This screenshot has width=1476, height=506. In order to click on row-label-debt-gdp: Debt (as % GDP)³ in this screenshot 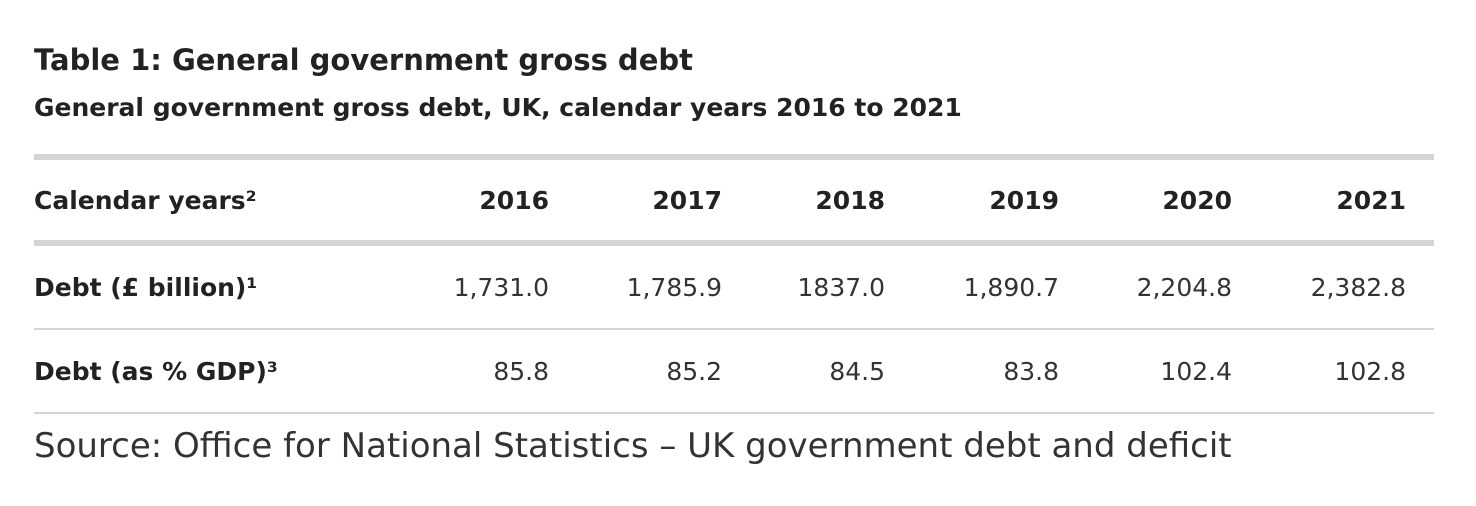, I will do `click(156, 371)`.